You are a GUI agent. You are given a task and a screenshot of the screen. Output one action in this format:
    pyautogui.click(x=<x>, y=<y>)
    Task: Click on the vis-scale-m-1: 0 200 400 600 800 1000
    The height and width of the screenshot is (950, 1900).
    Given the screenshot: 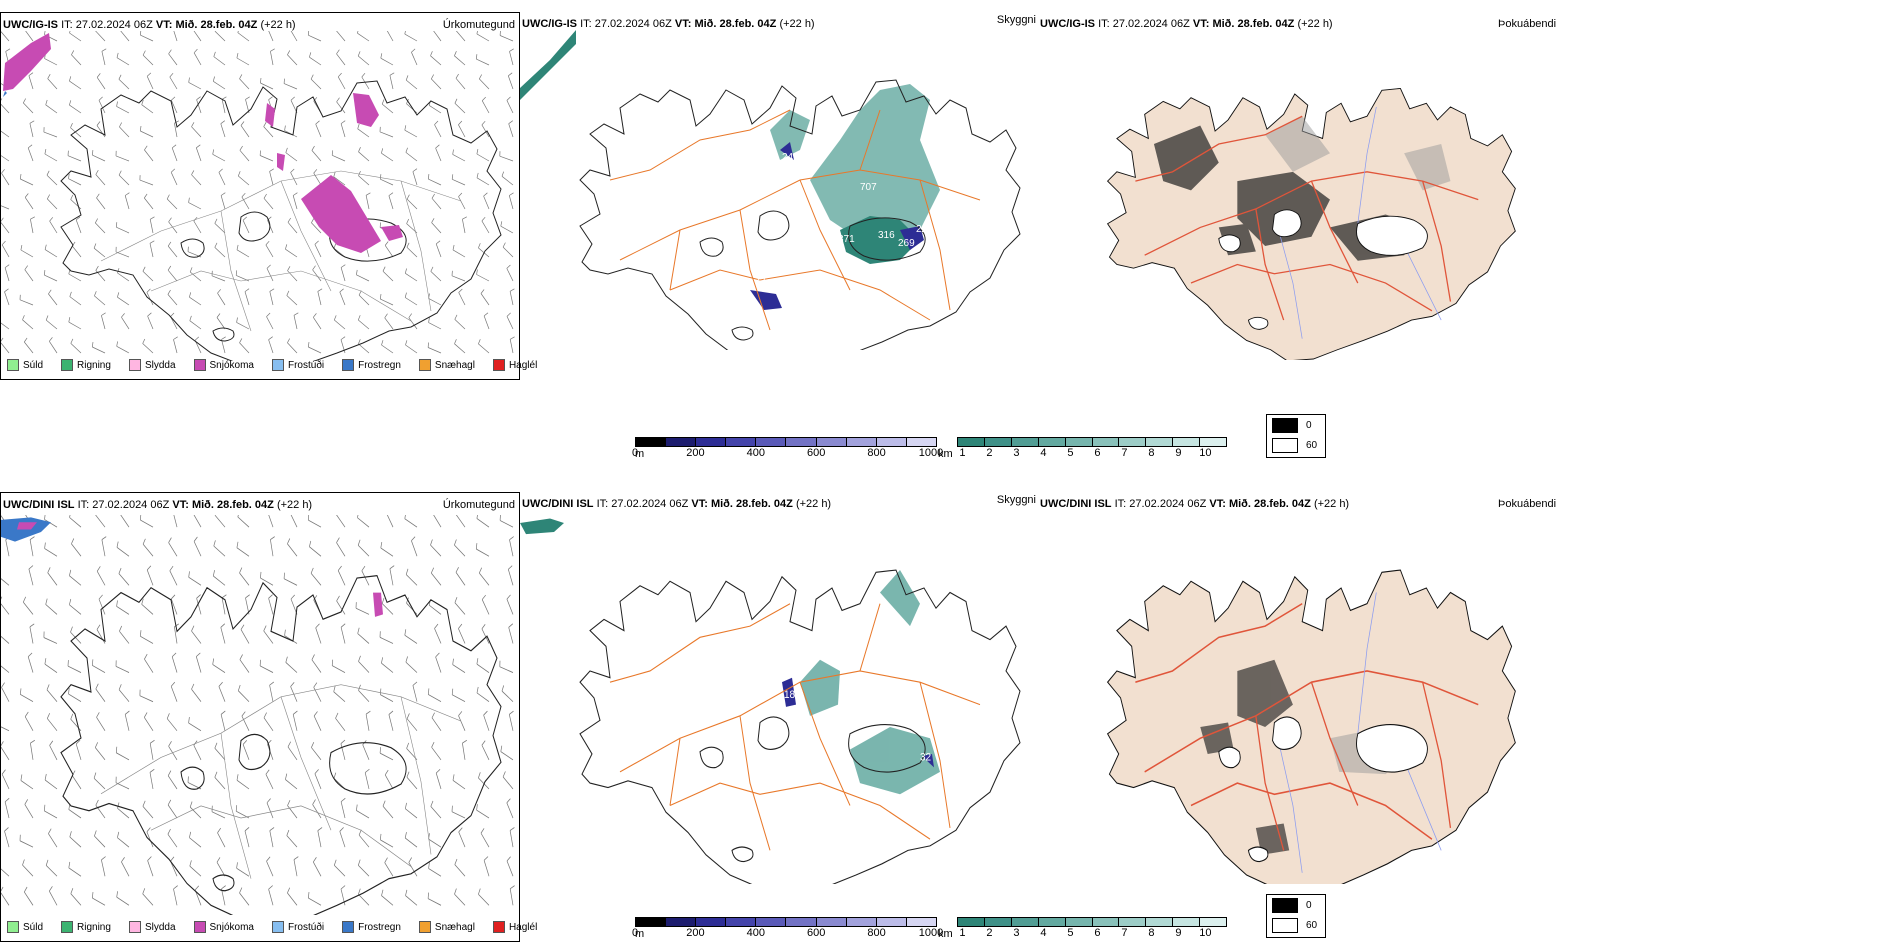 What is the action you would take?
    pyautogui.click(x=787, y=448)
    